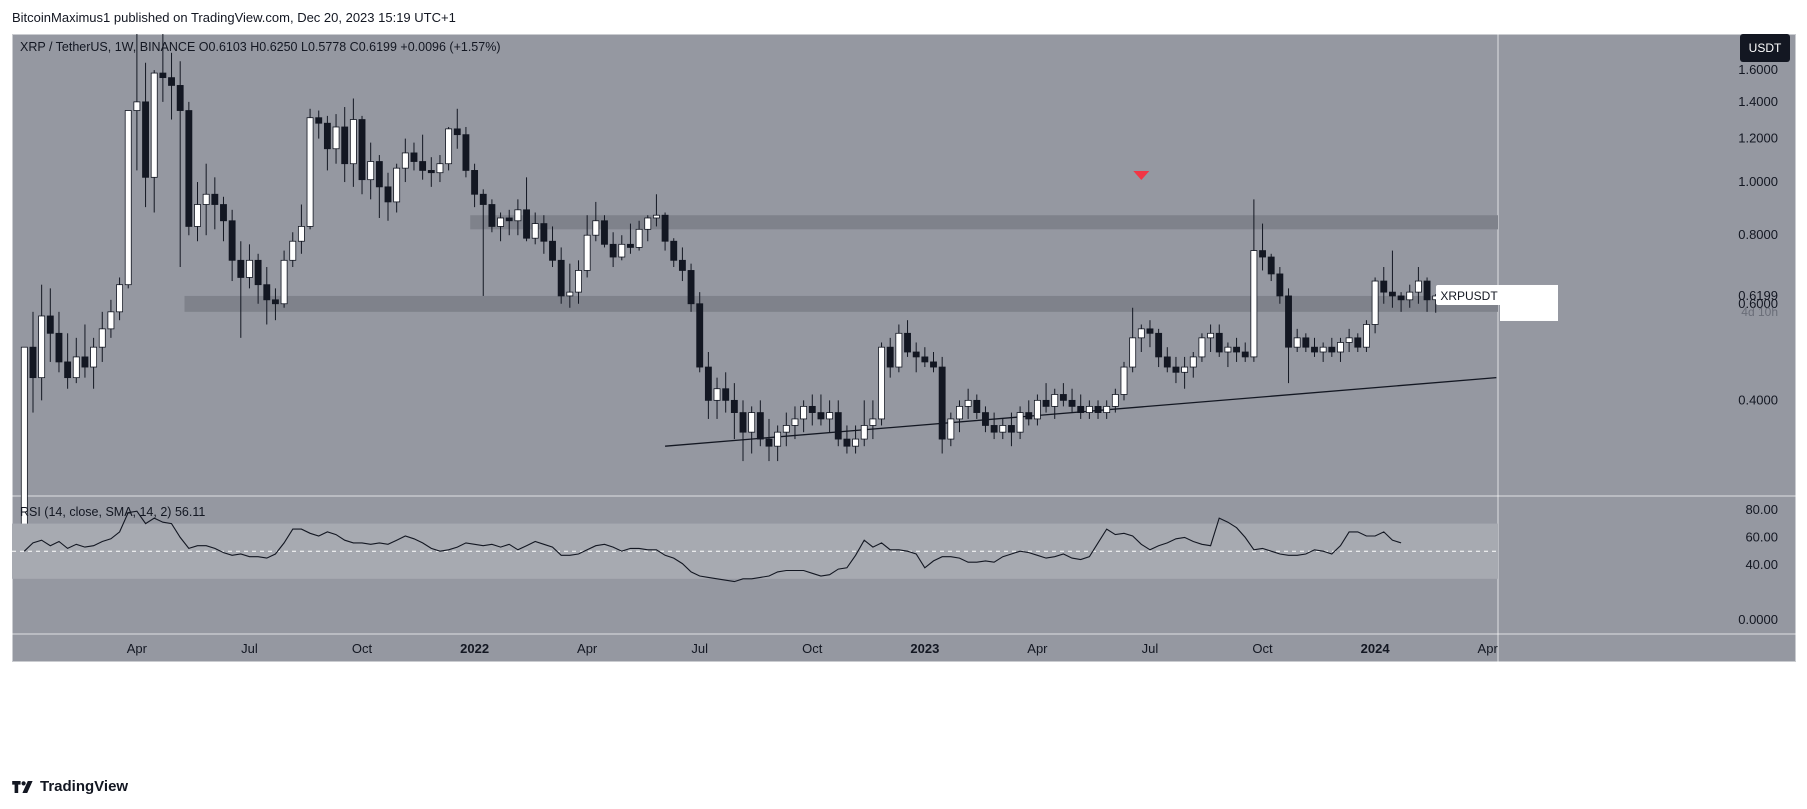 This screenshot has height=809, width=1807. I want to click on price-axis-background, so click(1647, 348).